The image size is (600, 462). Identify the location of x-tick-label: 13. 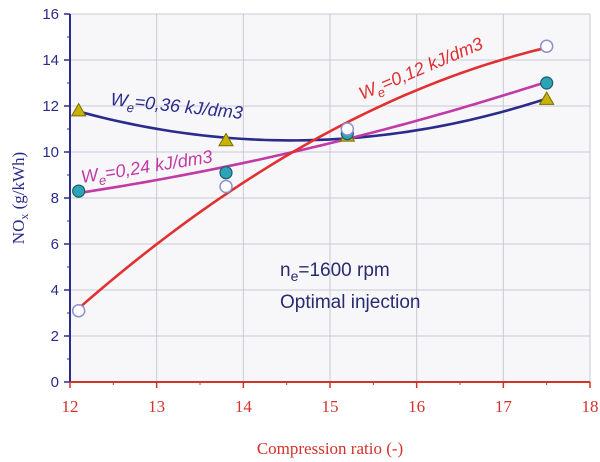
(156, 406).